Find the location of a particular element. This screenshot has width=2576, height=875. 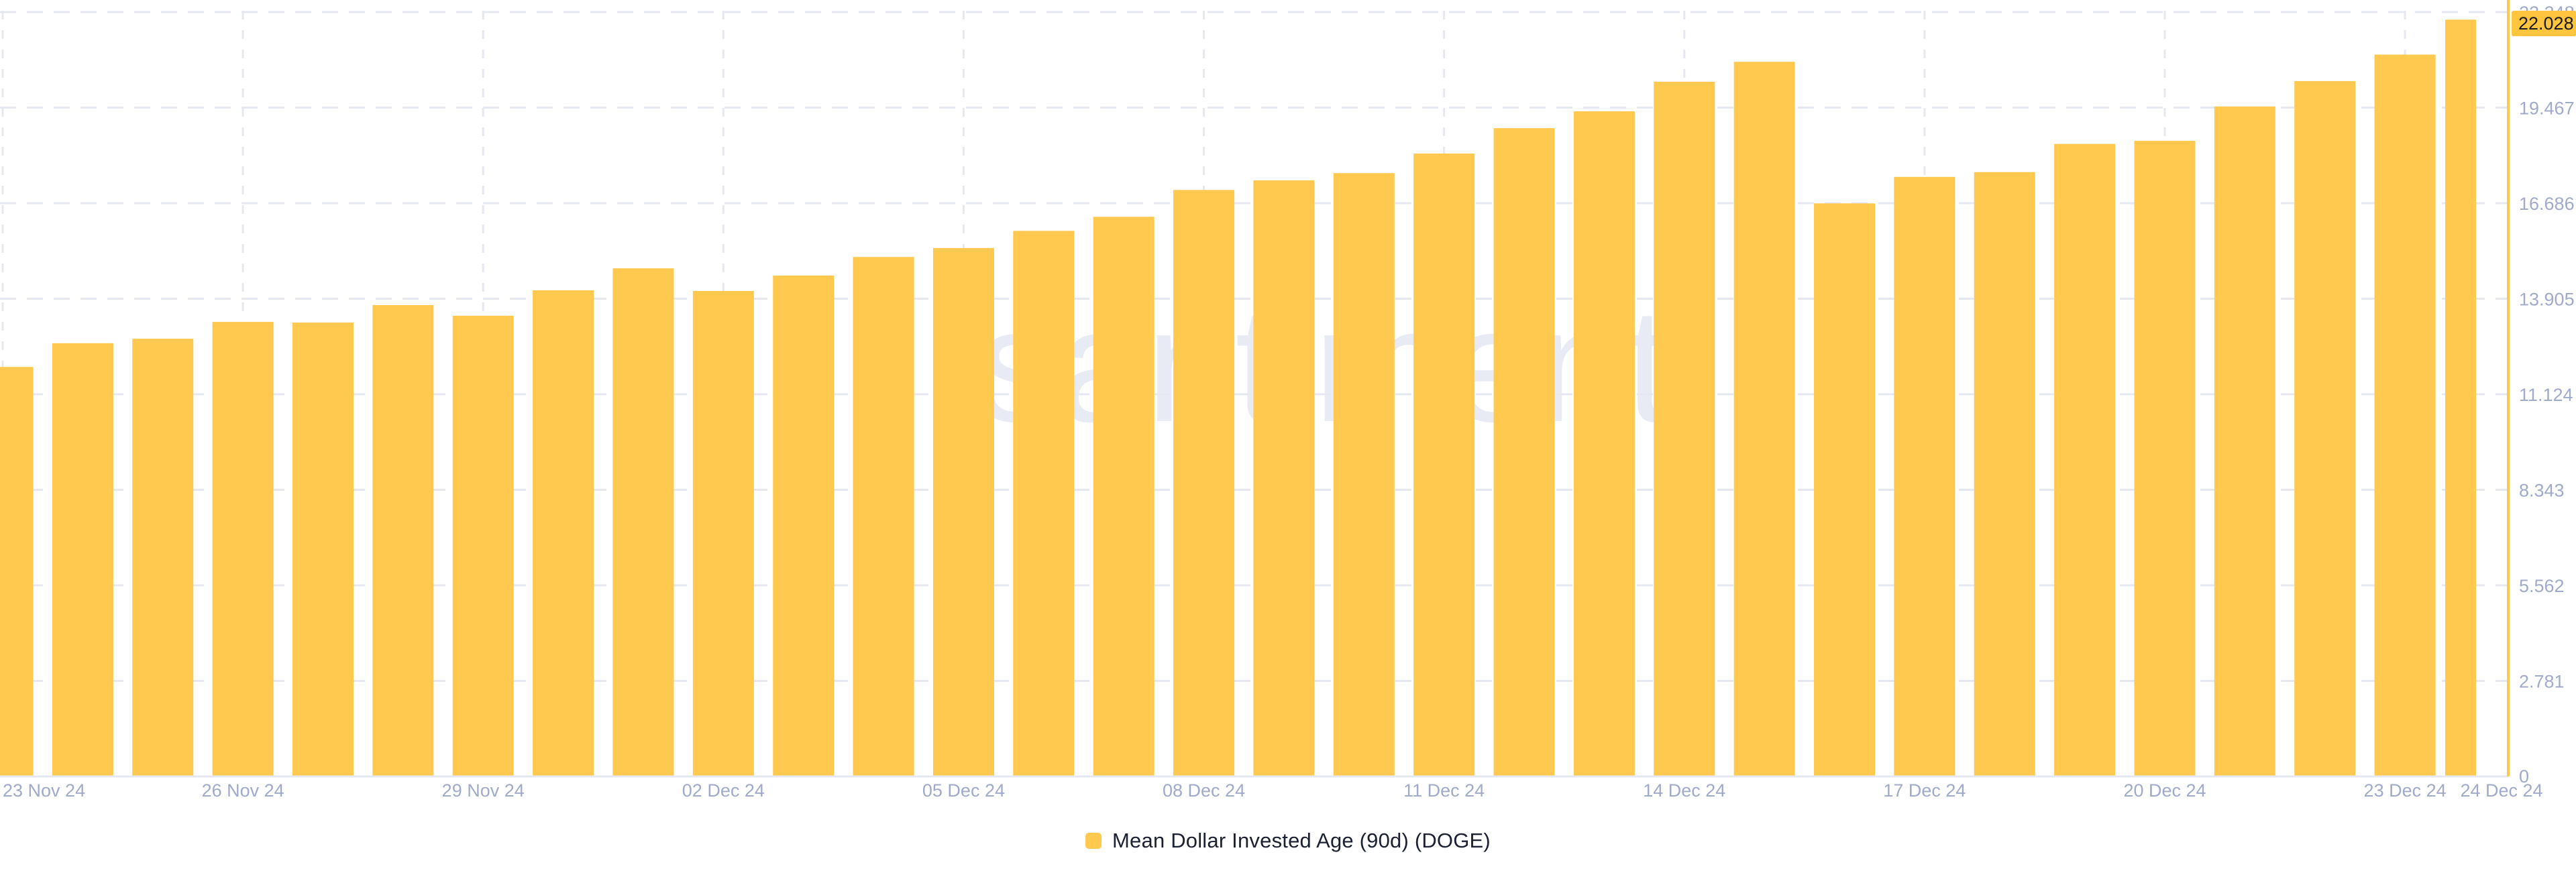

x-tick-label: 23 Nov 24 is located at coordinates (44, 790).